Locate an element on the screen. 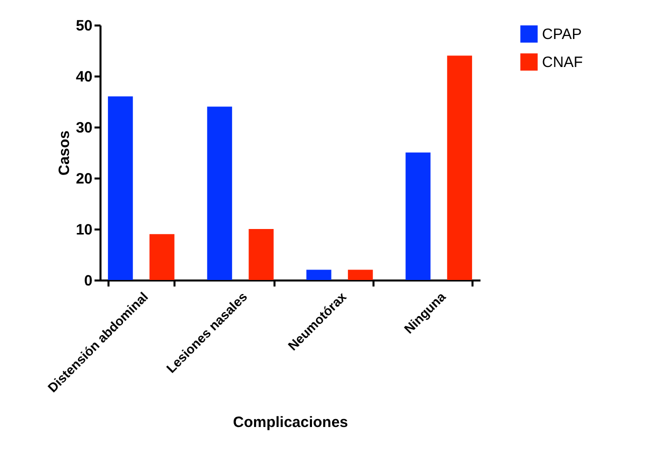  legend-label: CNAF is located at coordinates (562, 62).